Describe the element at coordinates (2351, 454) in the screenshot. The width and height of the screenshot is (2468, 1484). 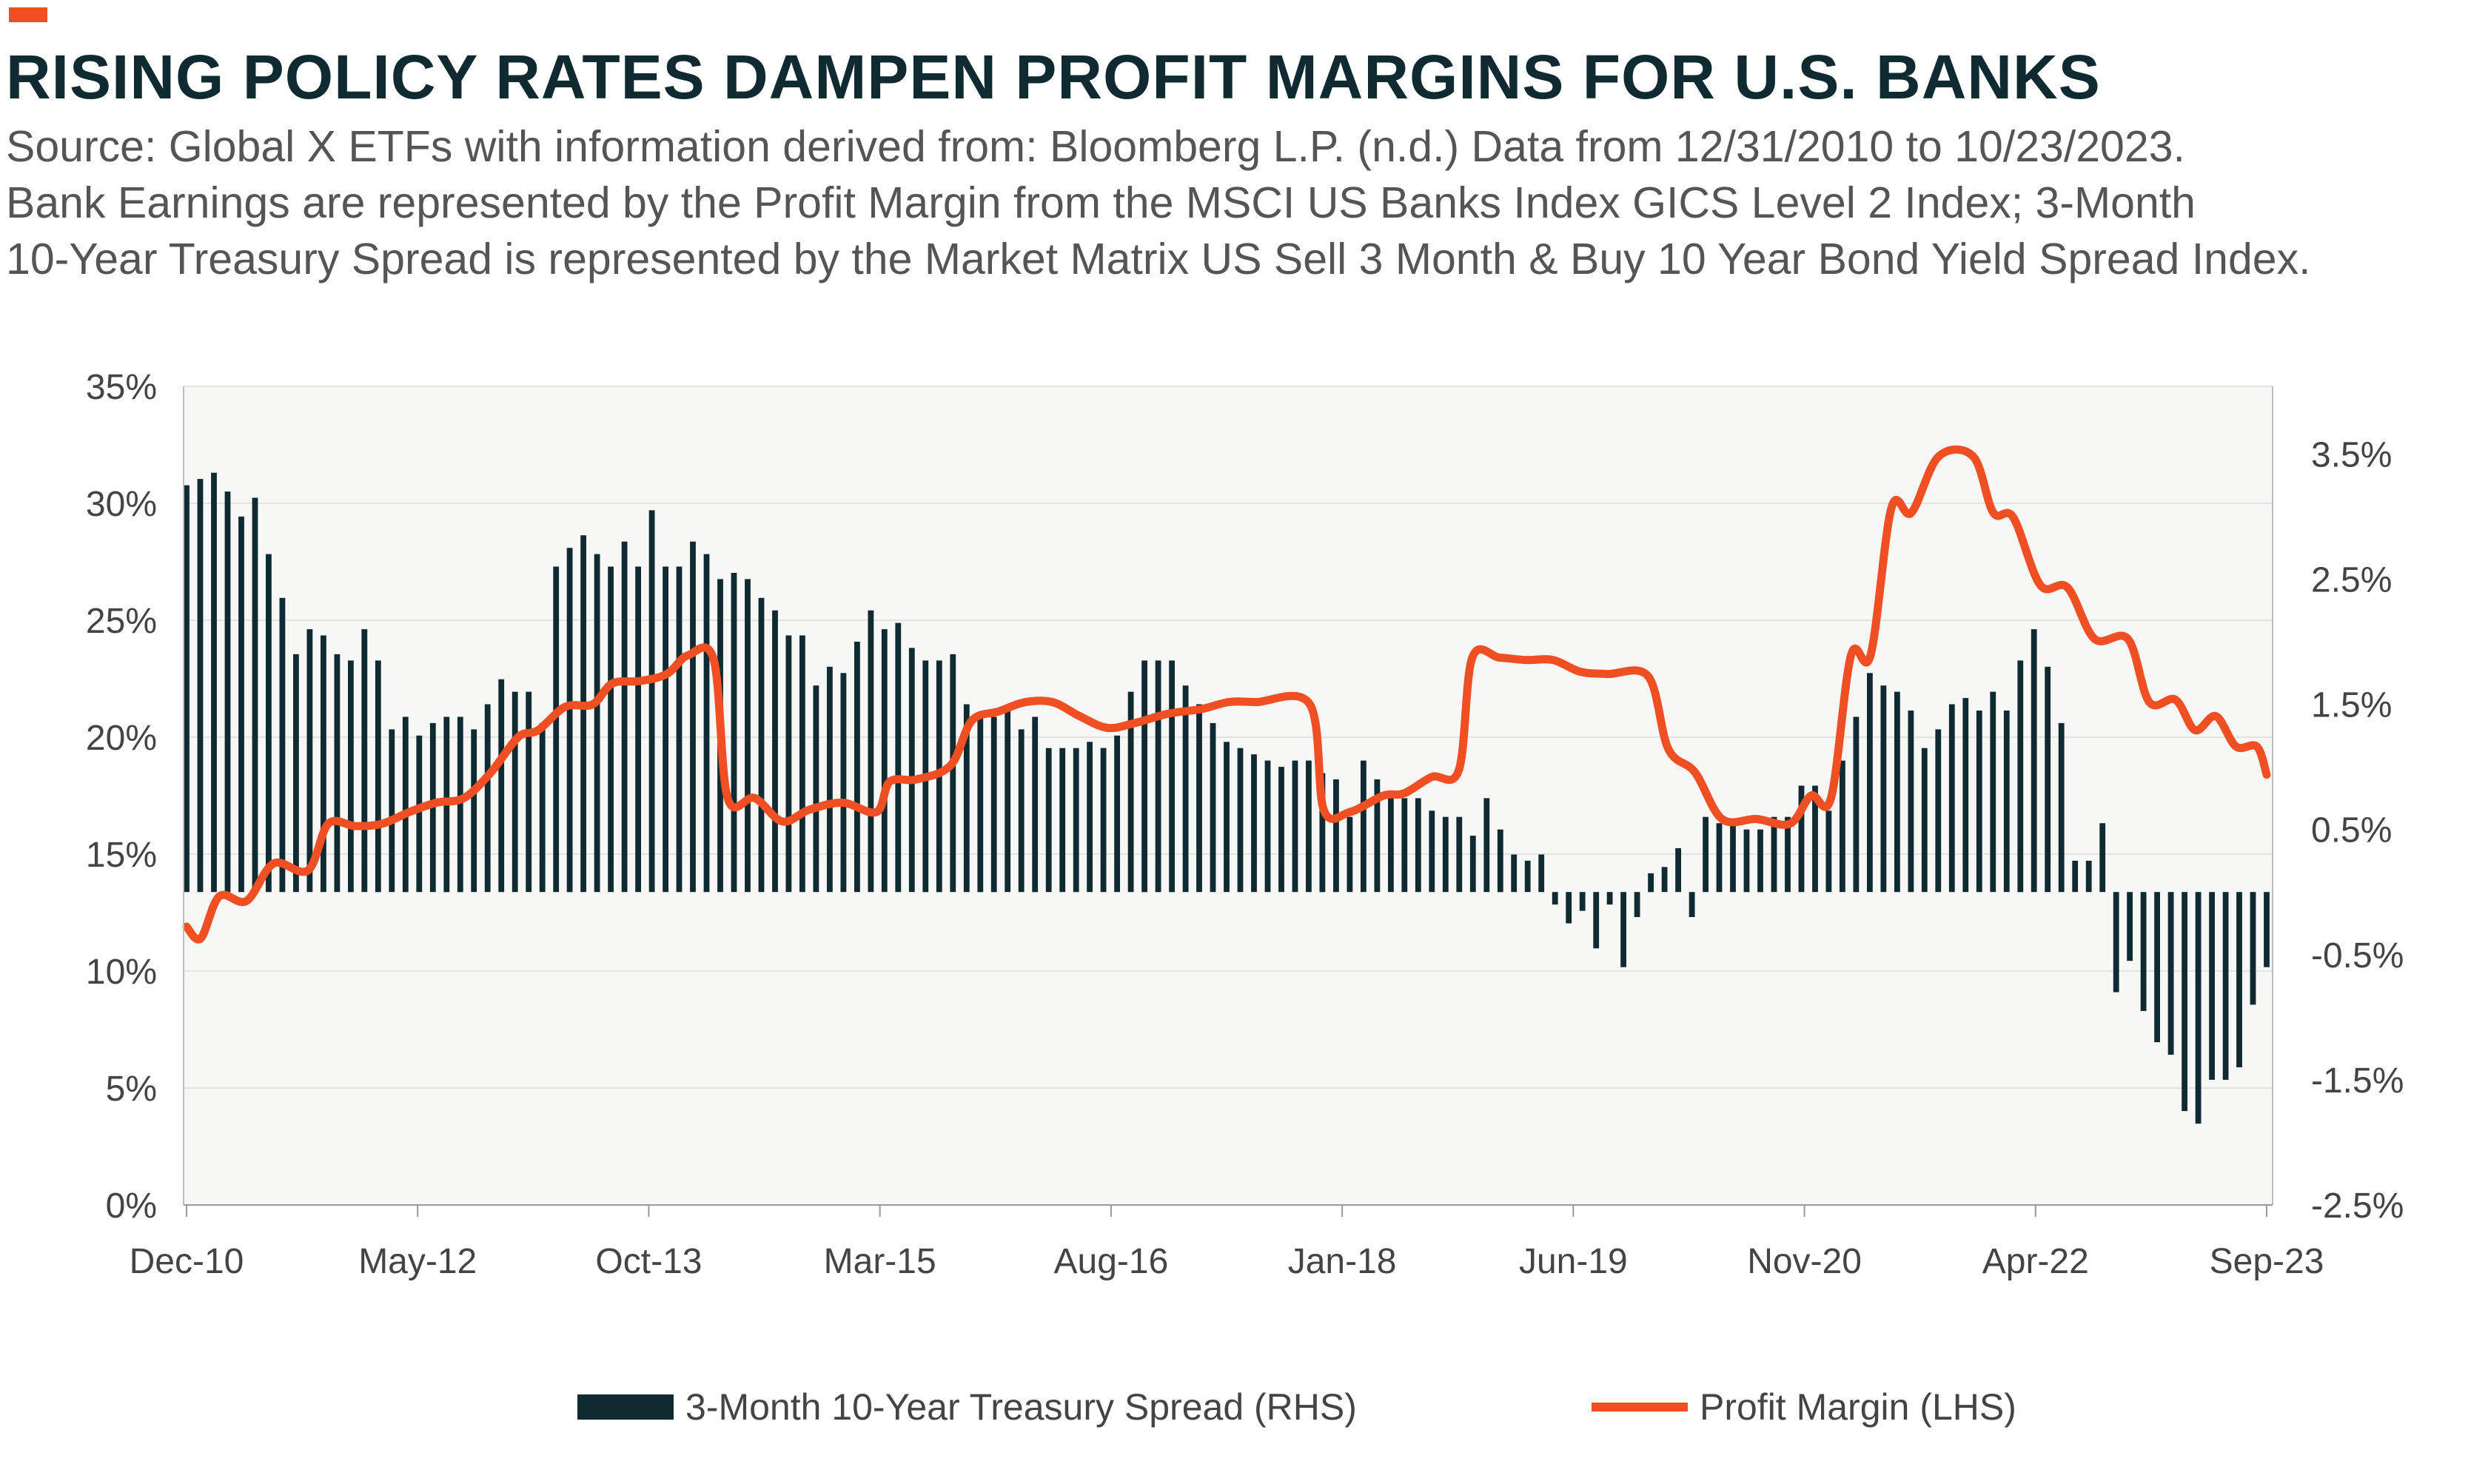
I see `right-axis-tick: 3.5%` at that location.